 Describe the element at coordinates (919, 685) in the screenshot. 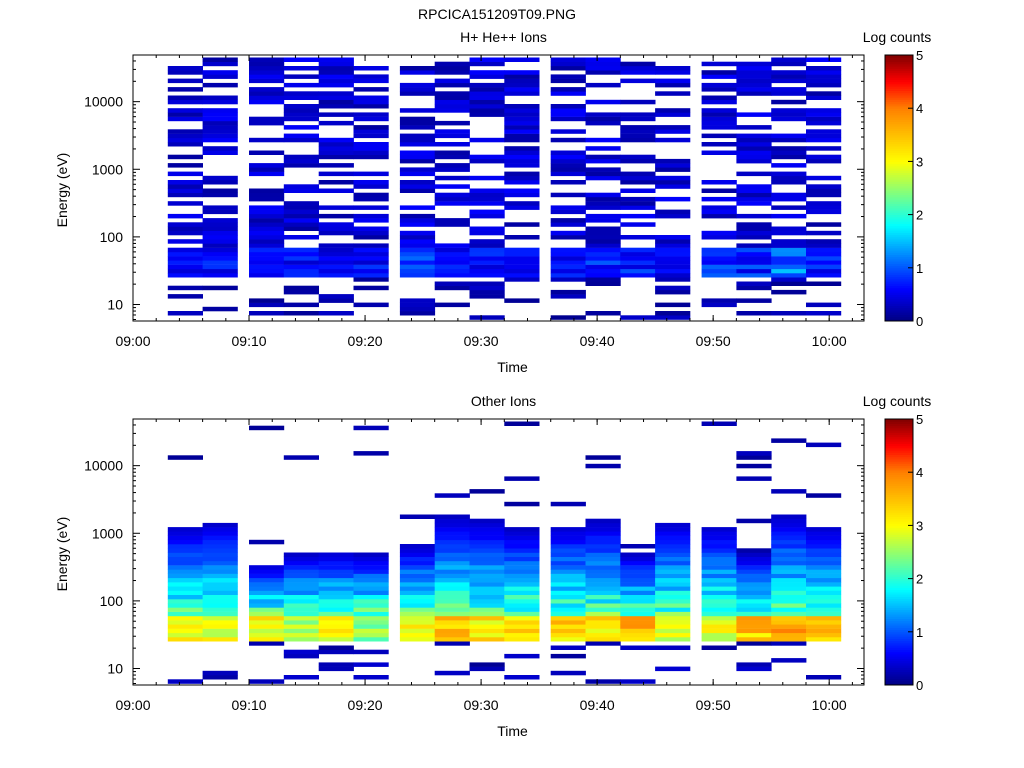

I see `colorbar-tick-label: 0` at that location.